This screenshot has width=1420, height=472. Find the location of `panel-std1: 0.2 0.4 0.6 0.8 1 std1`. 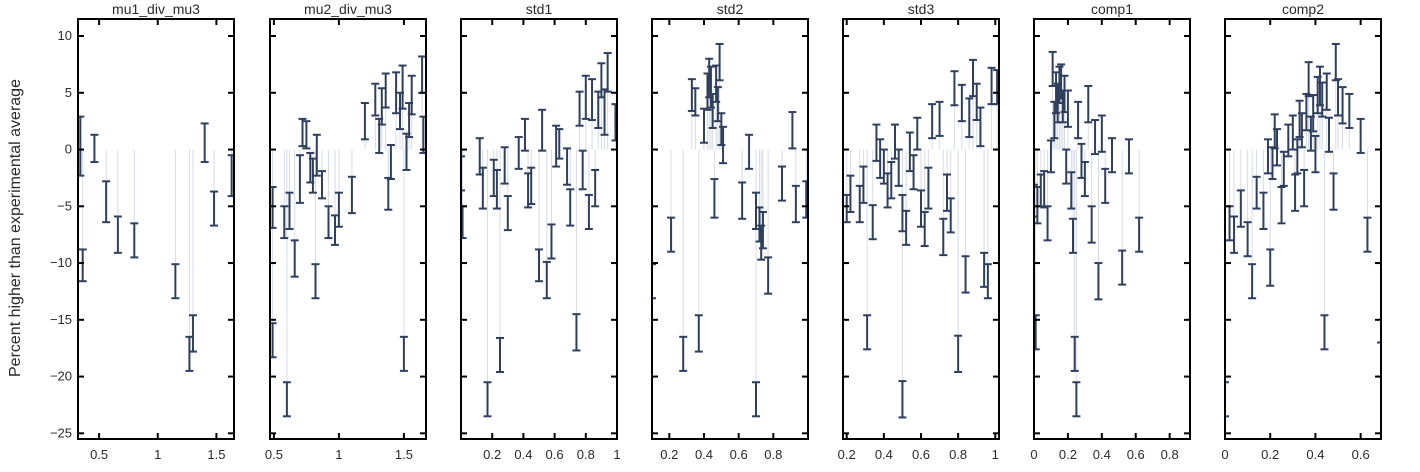

panel-std1: 0.2 0.4 0.6 0.8 1 std1 is located at coordinates (540, 231).